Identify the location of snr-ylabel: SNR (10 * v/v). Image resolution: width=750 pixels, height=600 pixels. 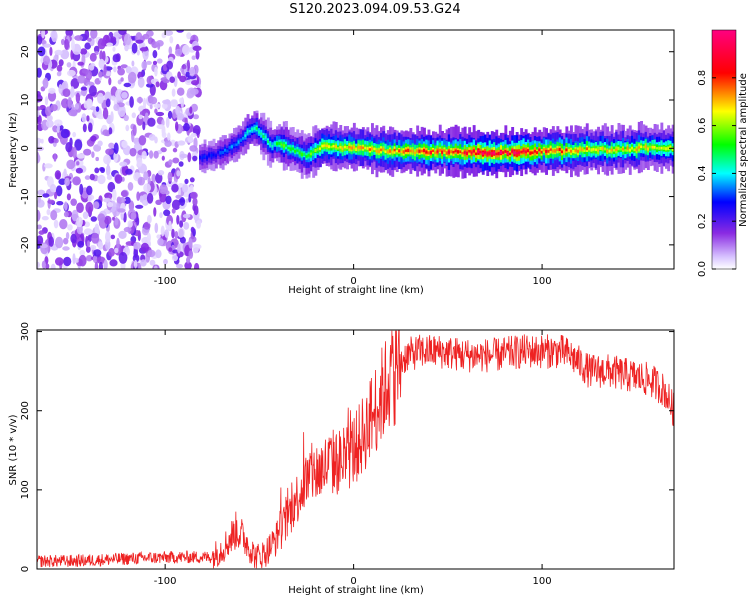
(13, 449).